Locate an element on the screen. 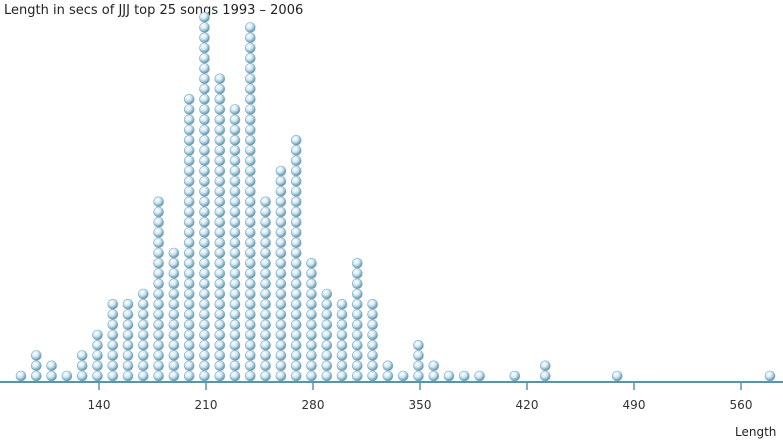 The height and width of the screenshot is (442, 783). x-tick-label-210: 210 is located at coordinates (206, 405).